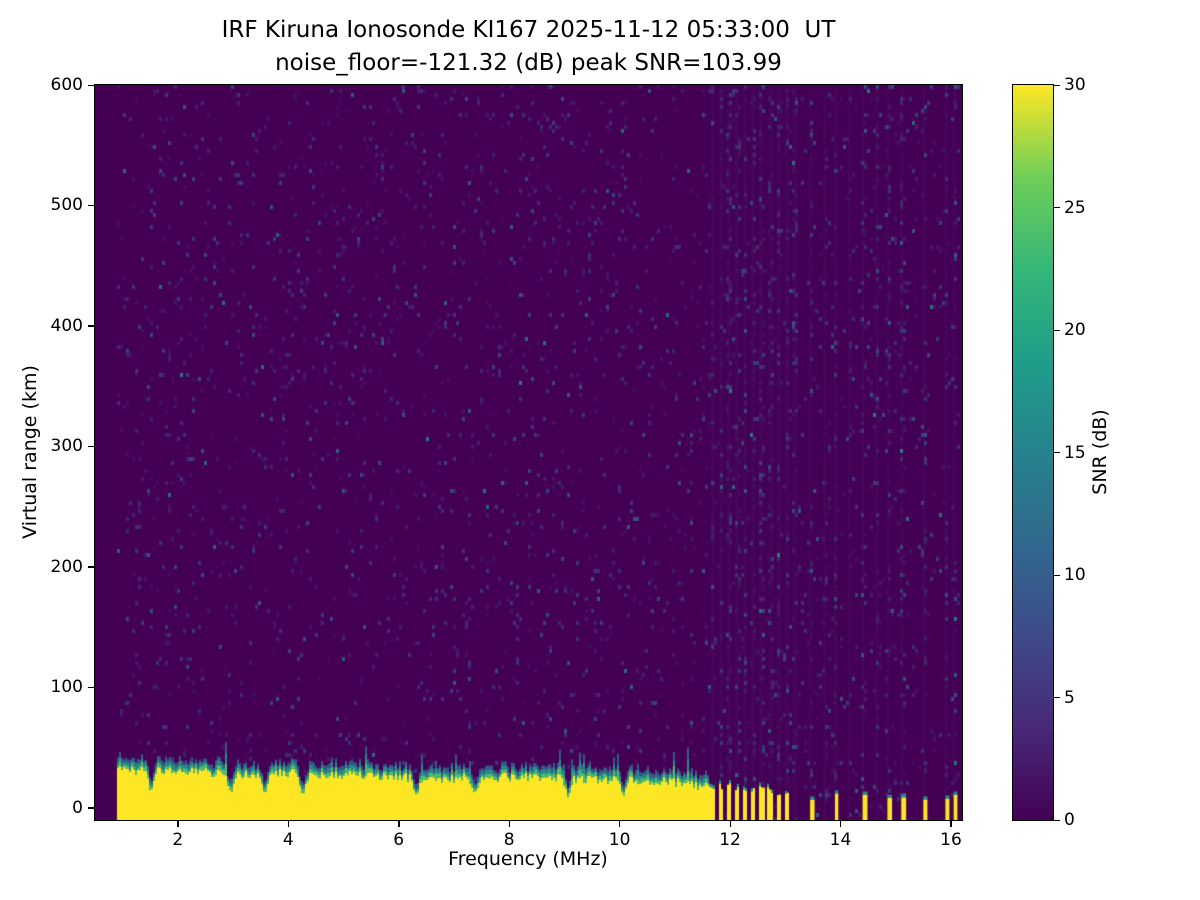 This screenshot has height=900, width=1200. Describe the element at coordinates (66, 566) in the screenshot. I see `y-tick-label: 200` at that location.